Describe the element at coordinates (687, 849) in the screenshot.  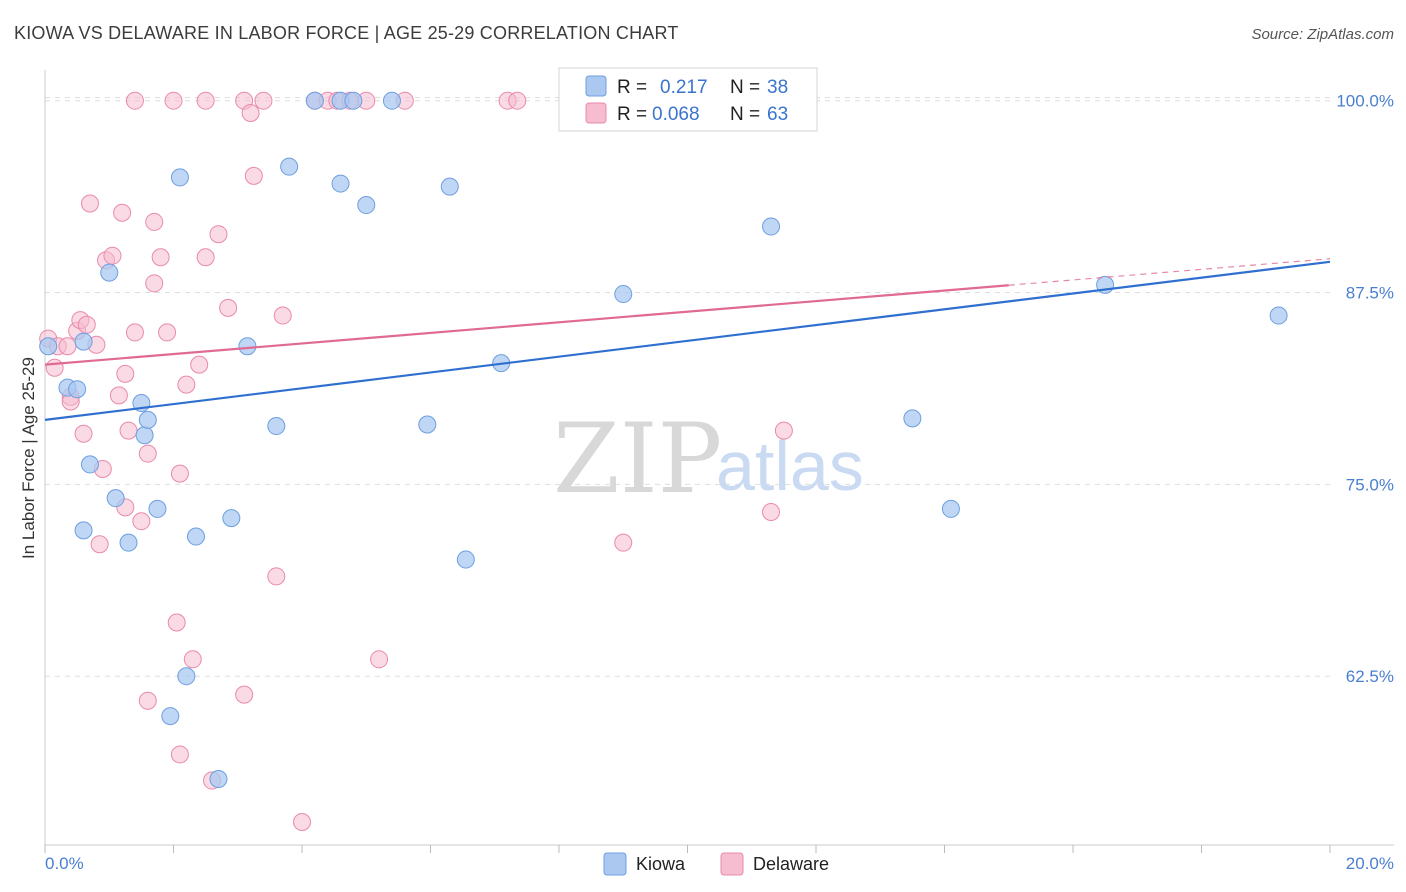
I see `x-ticks` at that location.